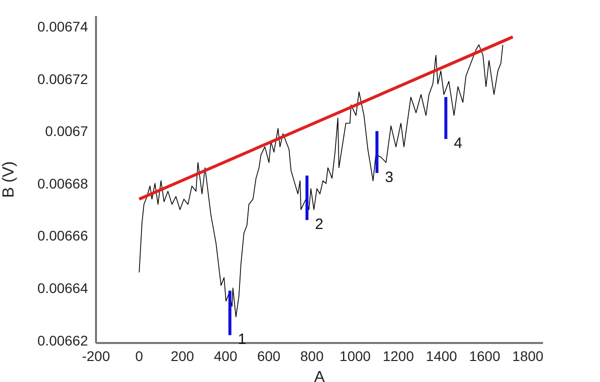 The width and height of the screenshot is (600, 382). Describe the element at coordinates (226, 356) in the screenshot. I see `x-tick-label: 400` at that location.